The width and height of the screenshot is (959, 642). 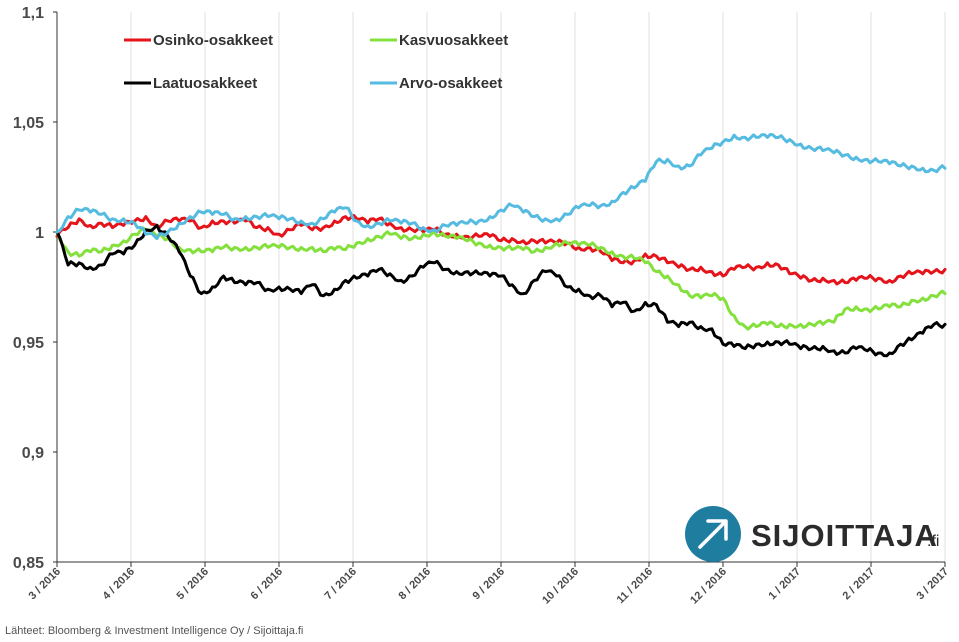 I want to click on x-tick-label: 2 / 2017, so click(x=859, y=584).